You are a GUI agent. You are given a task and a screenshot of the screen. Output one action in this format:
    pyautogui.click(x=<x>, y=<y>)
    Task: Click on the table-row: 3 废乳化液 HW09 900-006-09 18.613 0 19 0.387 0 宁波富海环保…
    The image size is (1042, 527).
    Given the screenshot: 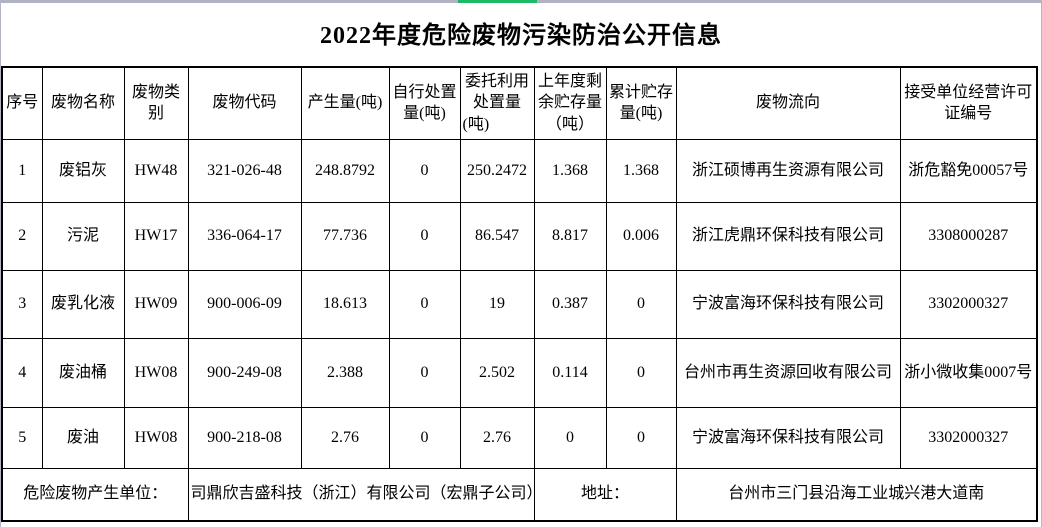 What is the action you would take?
    pyautogui.click(x=519, y=304)
    